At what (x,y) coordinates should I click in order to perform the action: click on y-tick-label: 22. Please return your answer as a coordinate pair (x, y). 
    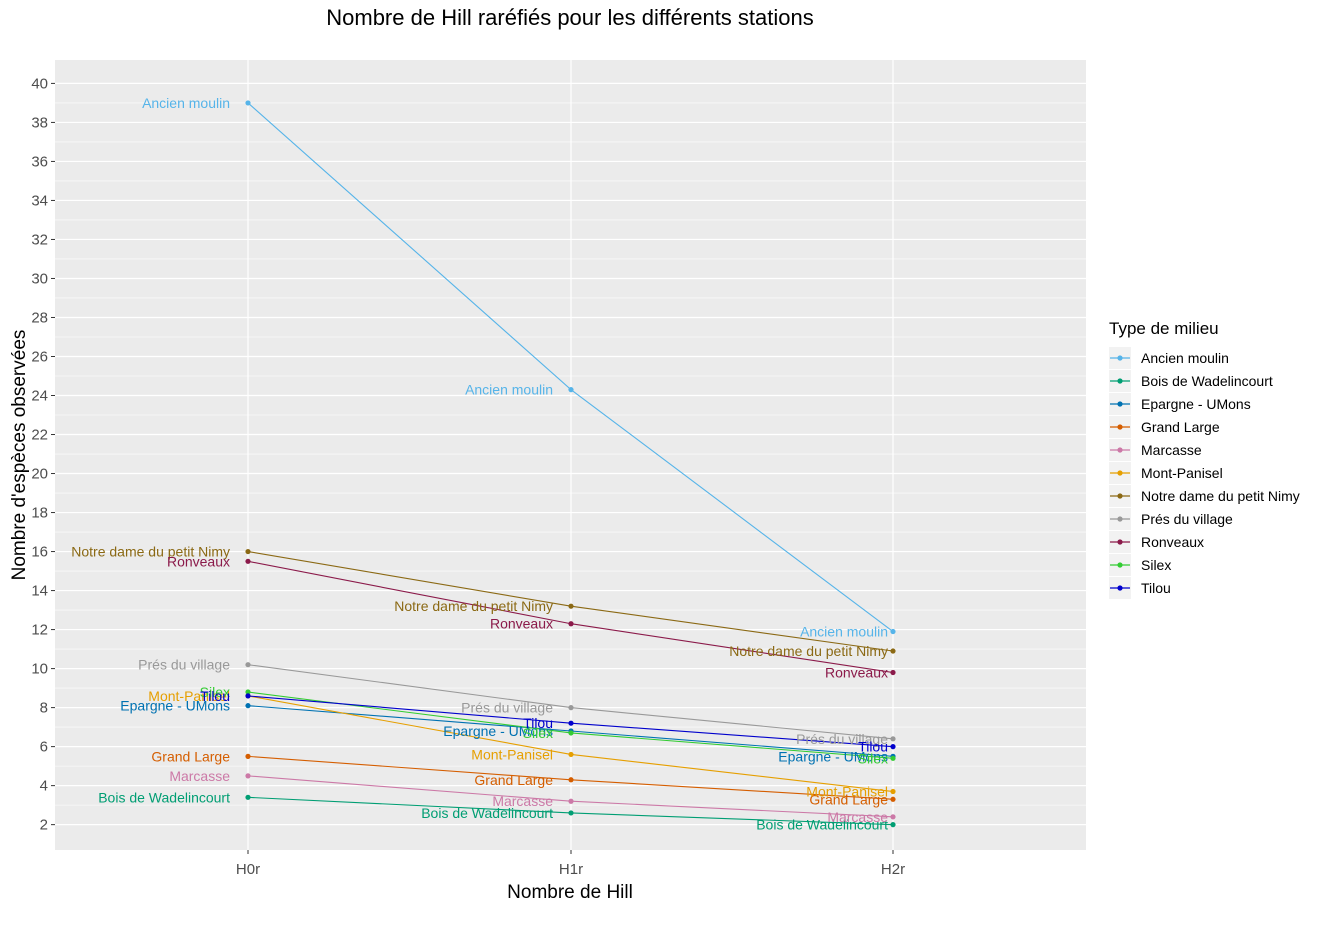
    Looking at the image, I should click on (39, 435).